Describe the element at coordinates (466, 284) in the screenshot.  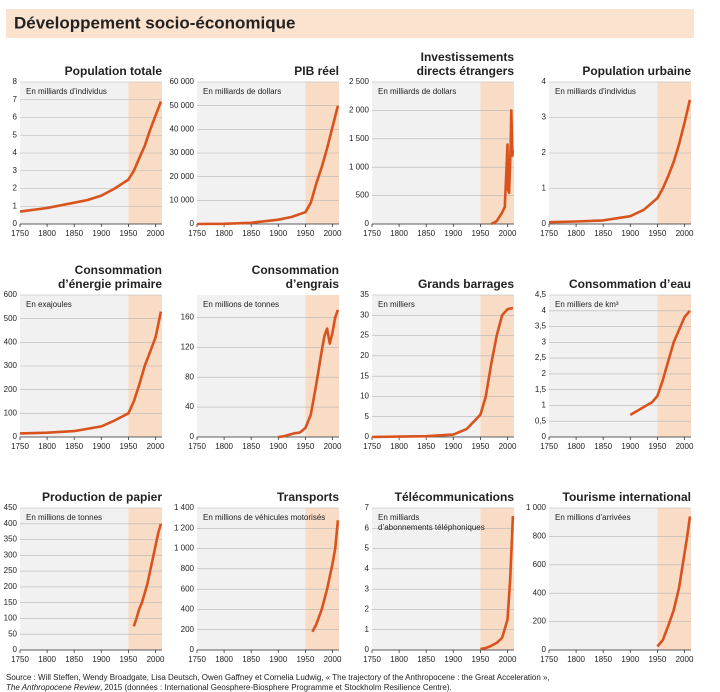
I see `chart-title: Grands barrages` at that location.